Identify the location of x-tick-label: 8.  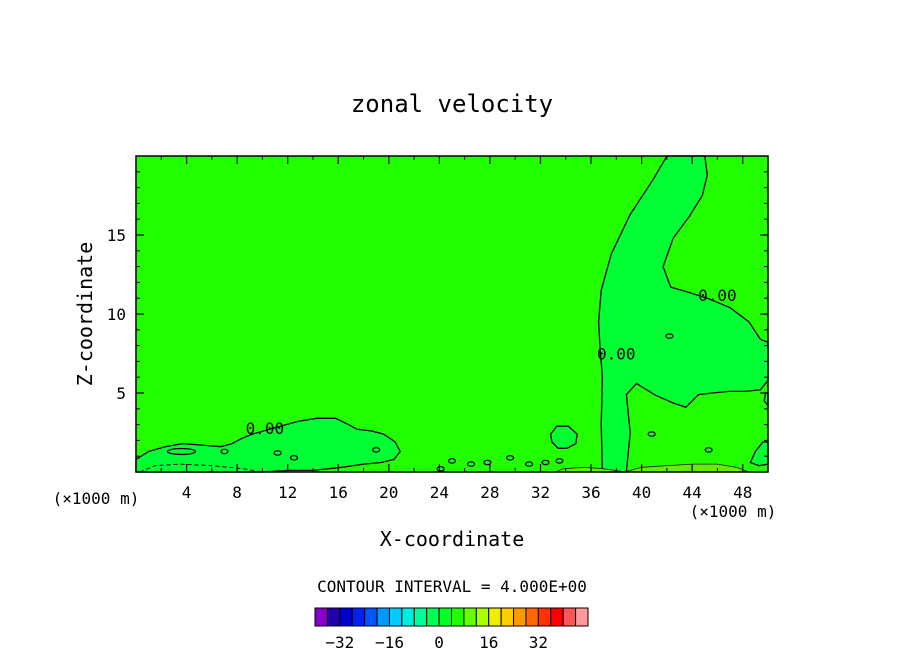
(237, 492).